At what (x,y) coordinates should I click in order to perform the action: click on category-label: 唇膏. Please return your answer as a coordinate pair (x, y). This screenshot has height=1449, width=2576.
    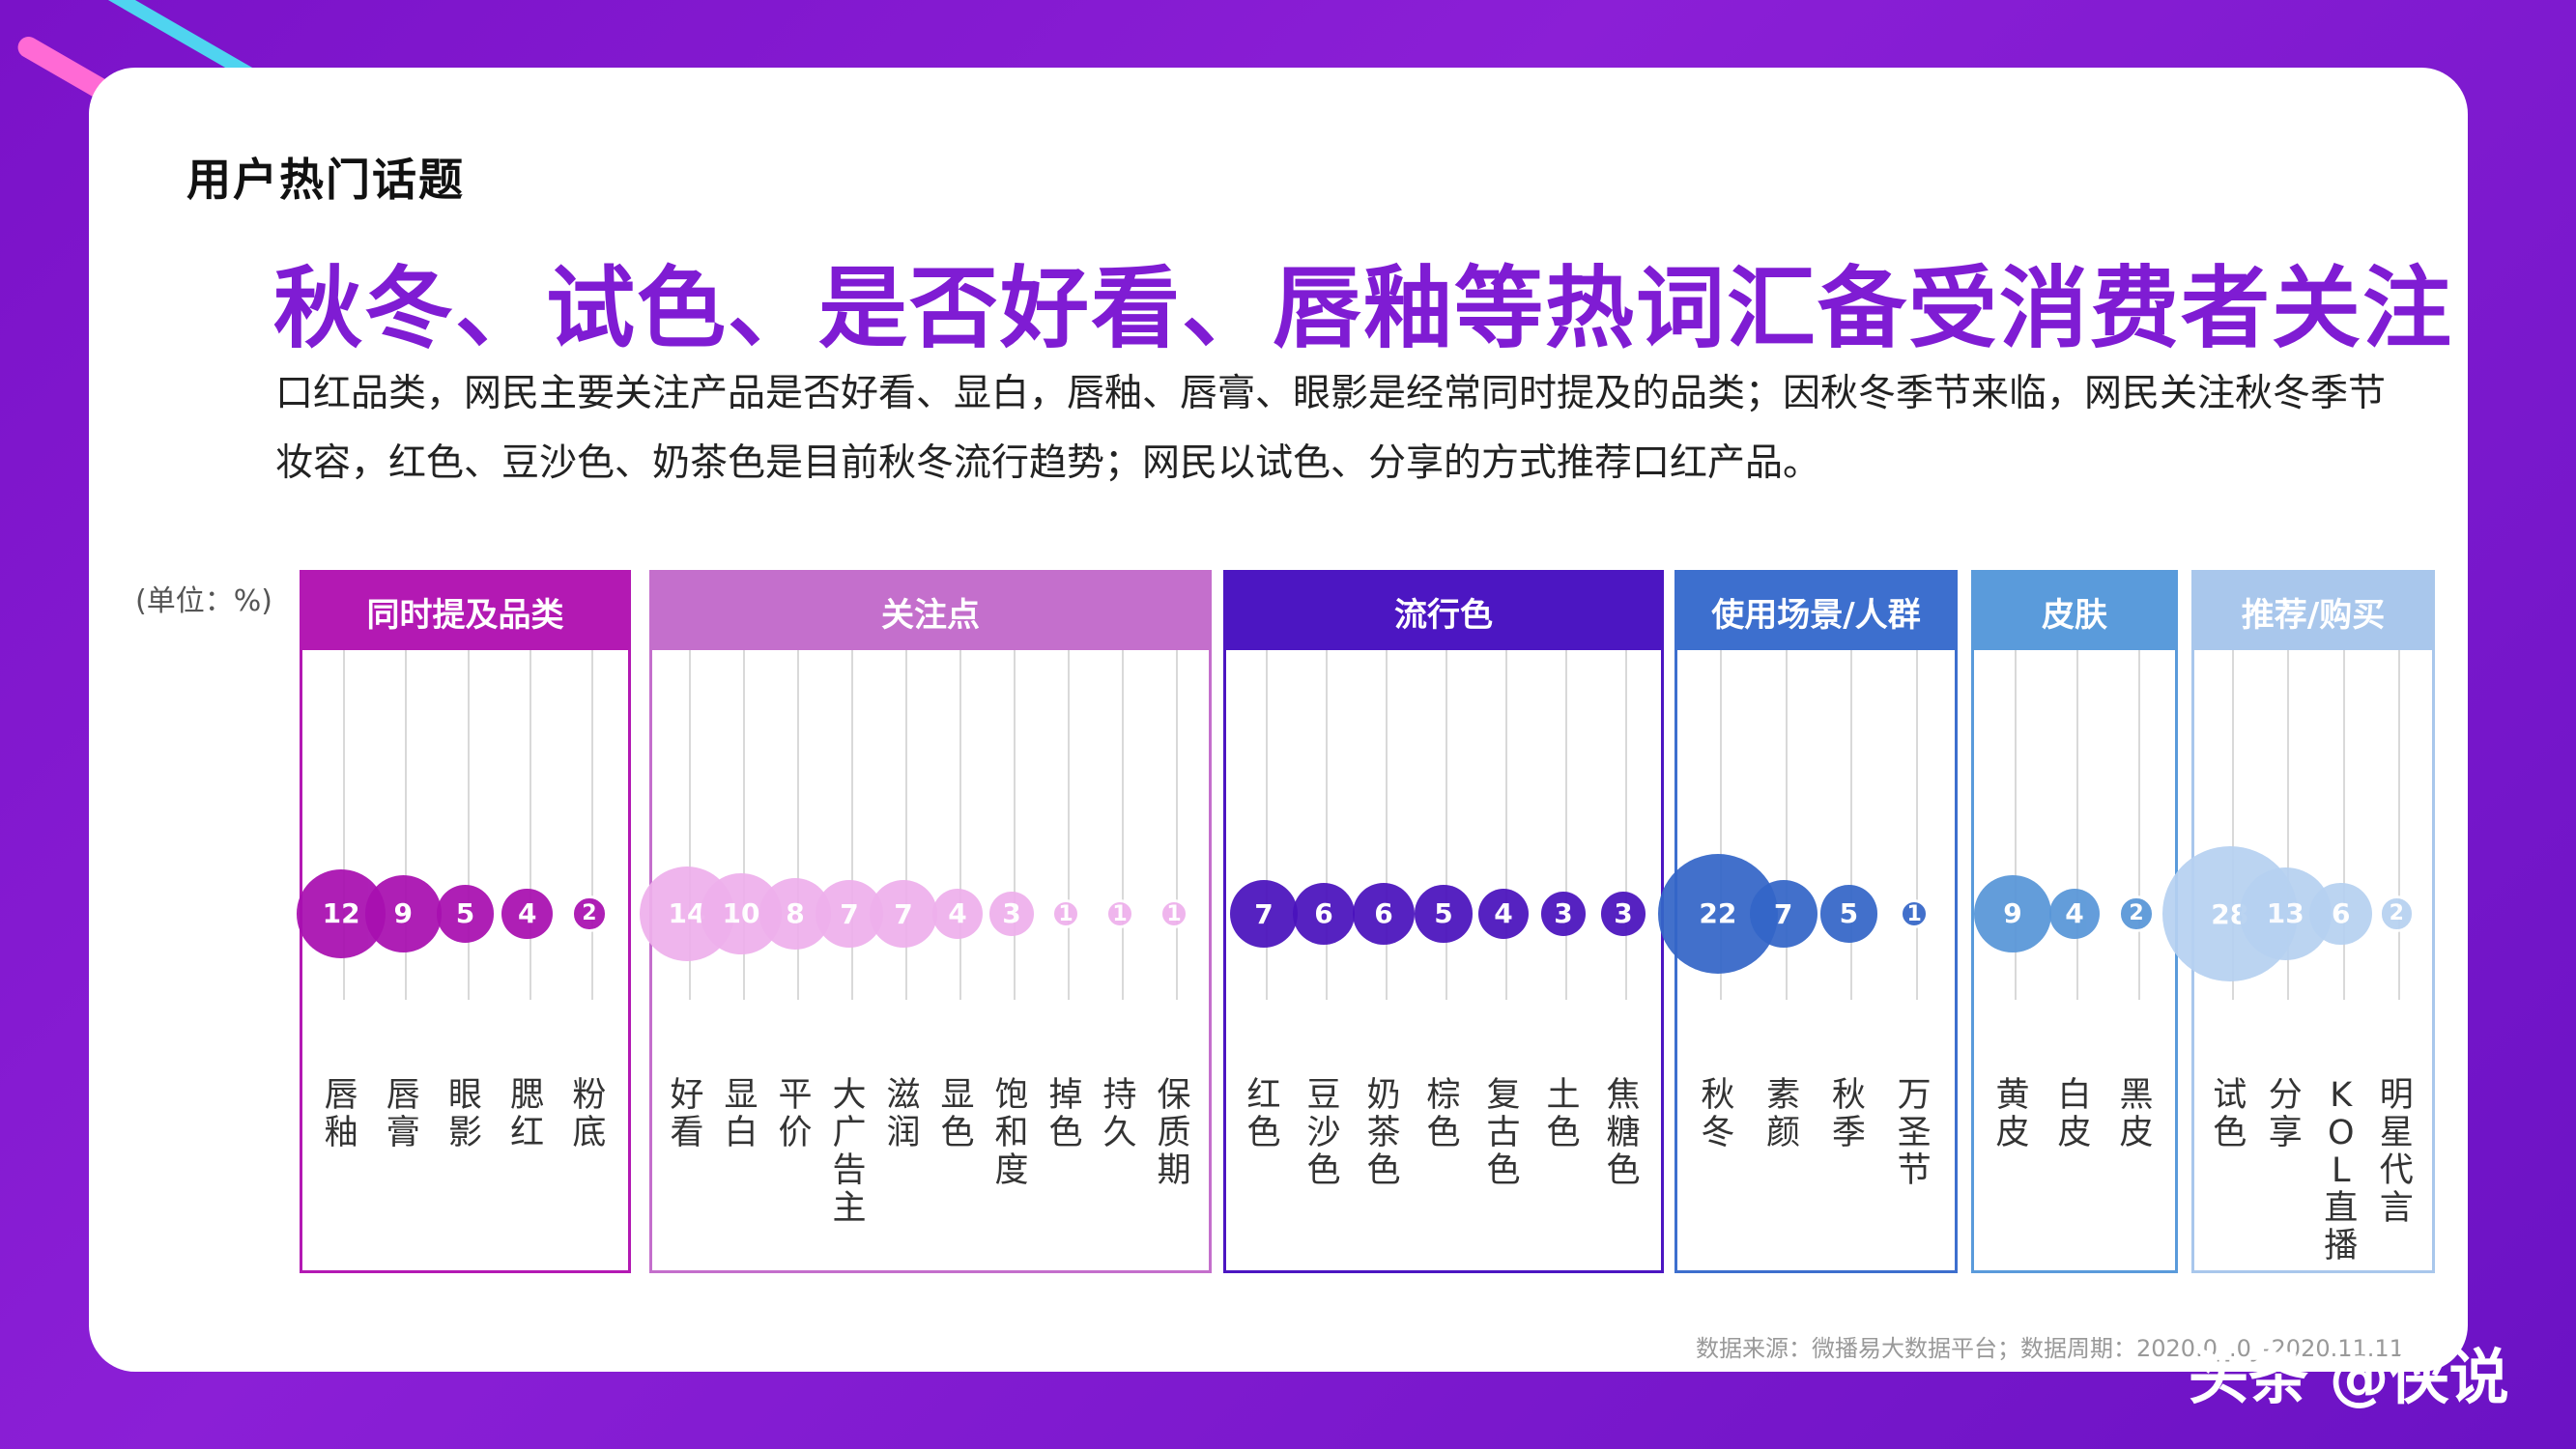
    Looking at the image, I should click on (403, 1114).